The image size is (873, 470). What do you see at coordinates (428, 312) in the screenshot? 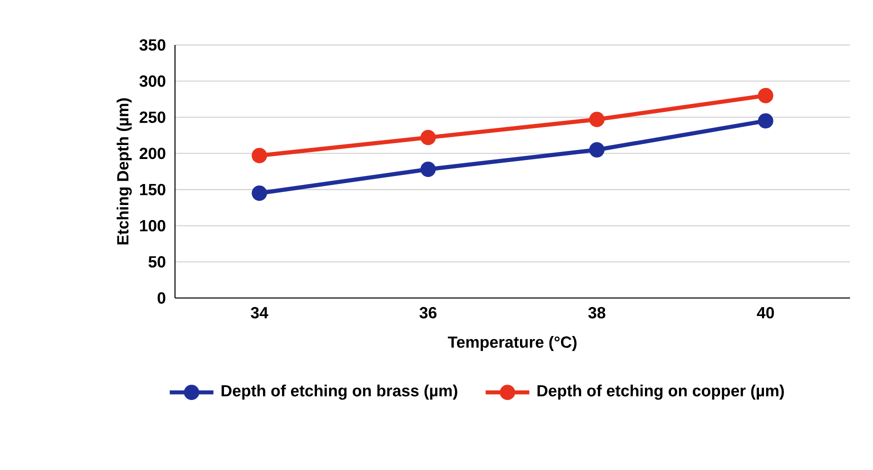
I see `x-tick-label: 36` at bounding box center [428, 312].